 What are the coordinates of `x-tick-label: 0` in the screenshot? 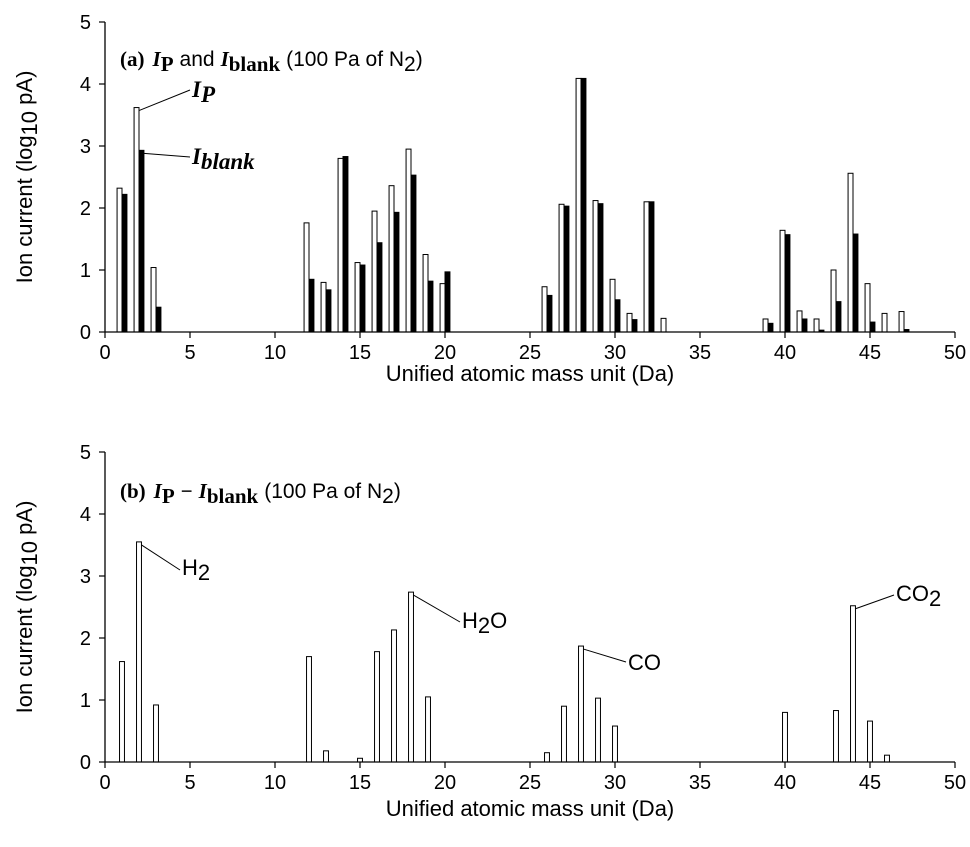 It's located at (104, 353).